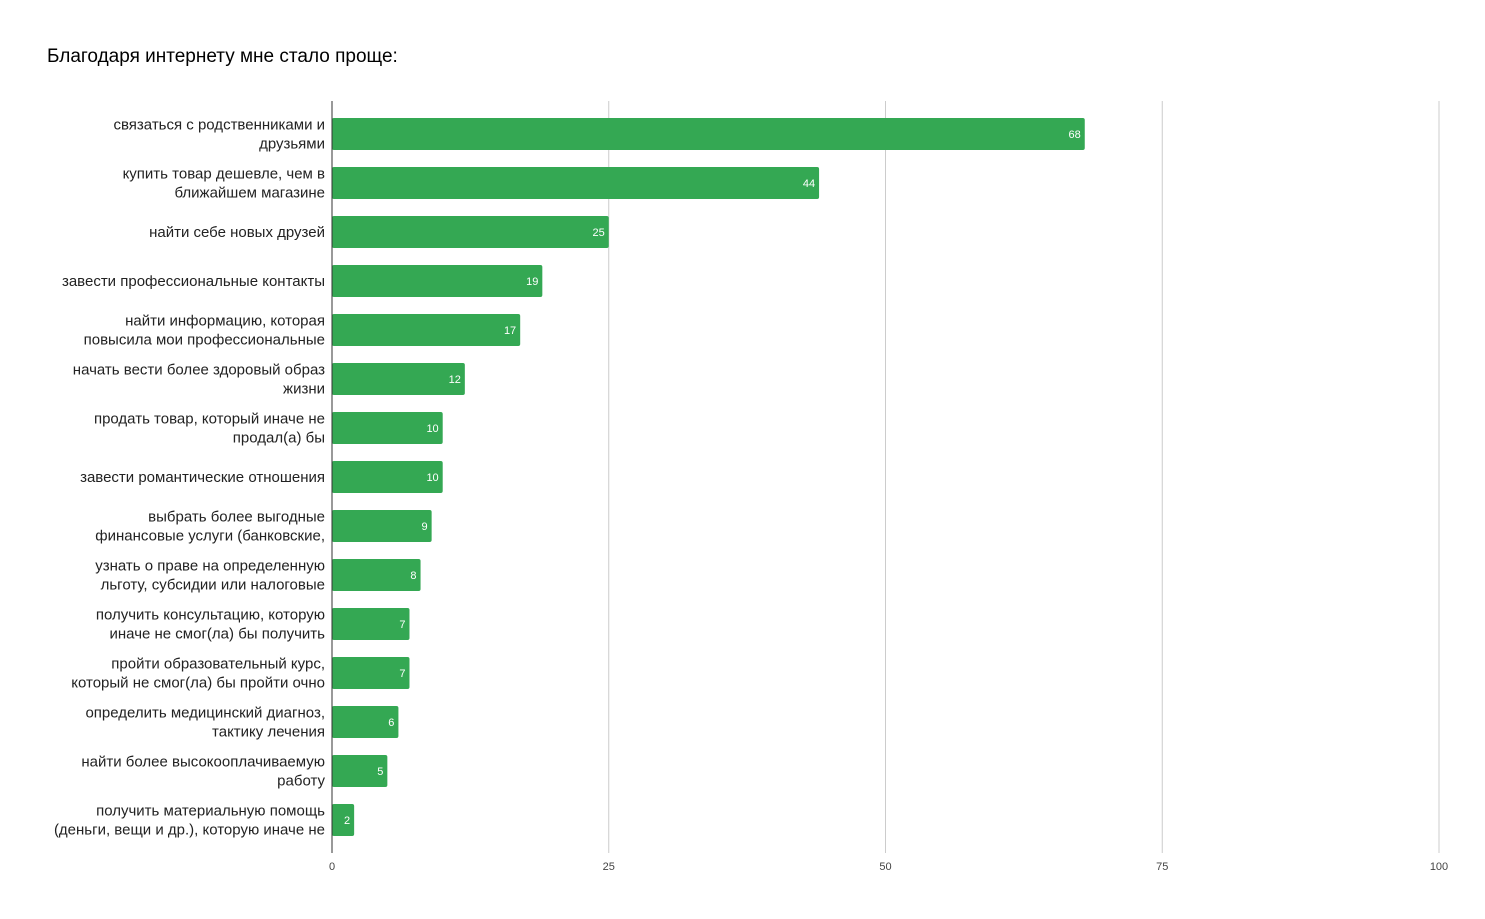  What do you see at coordinates (609, 867) in the screenshot?
I see `x-tick-label: 25` at bounding box center [609, 867].